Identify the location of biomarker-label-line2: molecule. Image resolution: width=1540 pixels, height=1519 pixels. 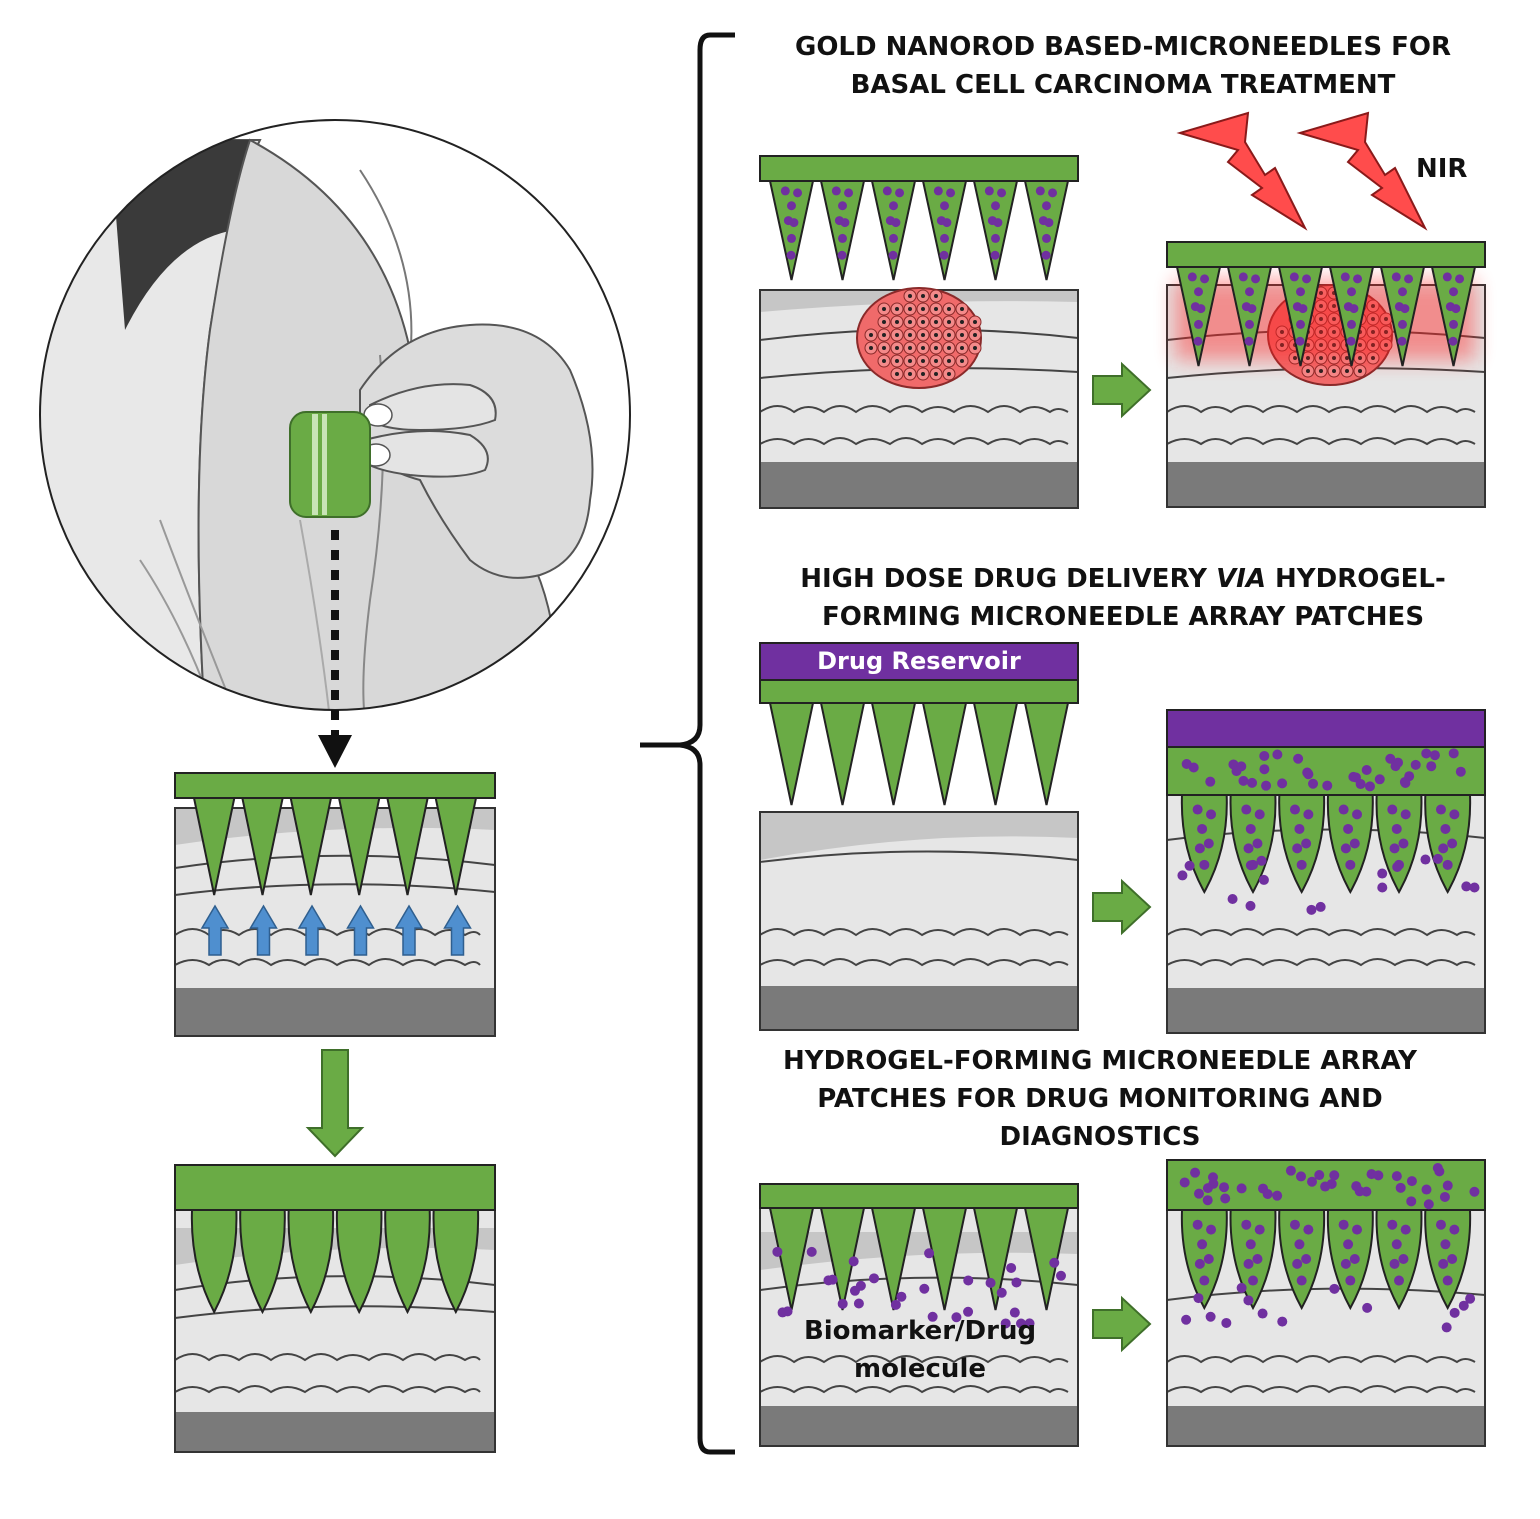
(920, 1369).